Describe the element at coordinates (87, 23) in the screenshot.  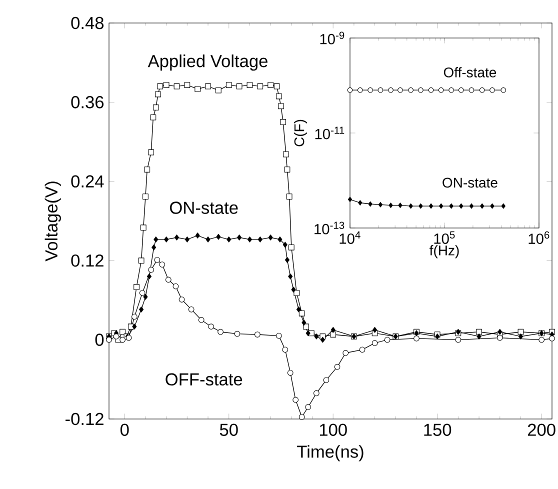
I see `y-tick-label: 0.48` at that location.